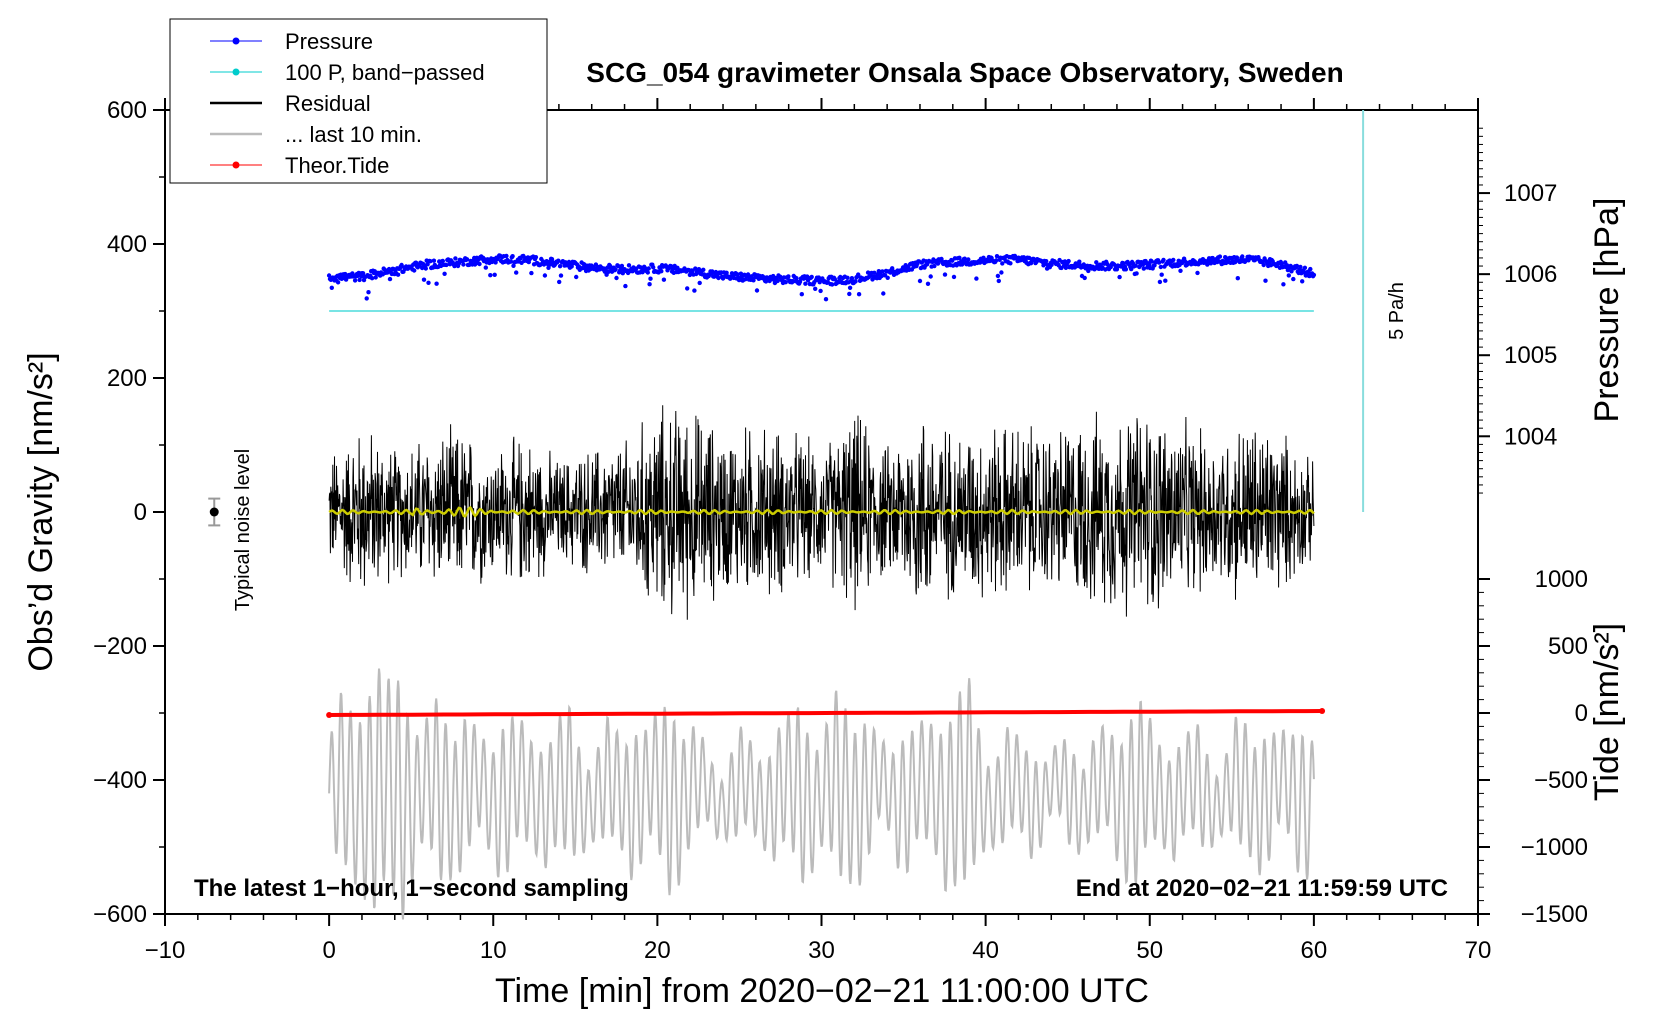  What do you see at coordinates (1581, 713) in the screenshot?
I see `tide-tick-label: 0` at bounding box center [1581, 713].